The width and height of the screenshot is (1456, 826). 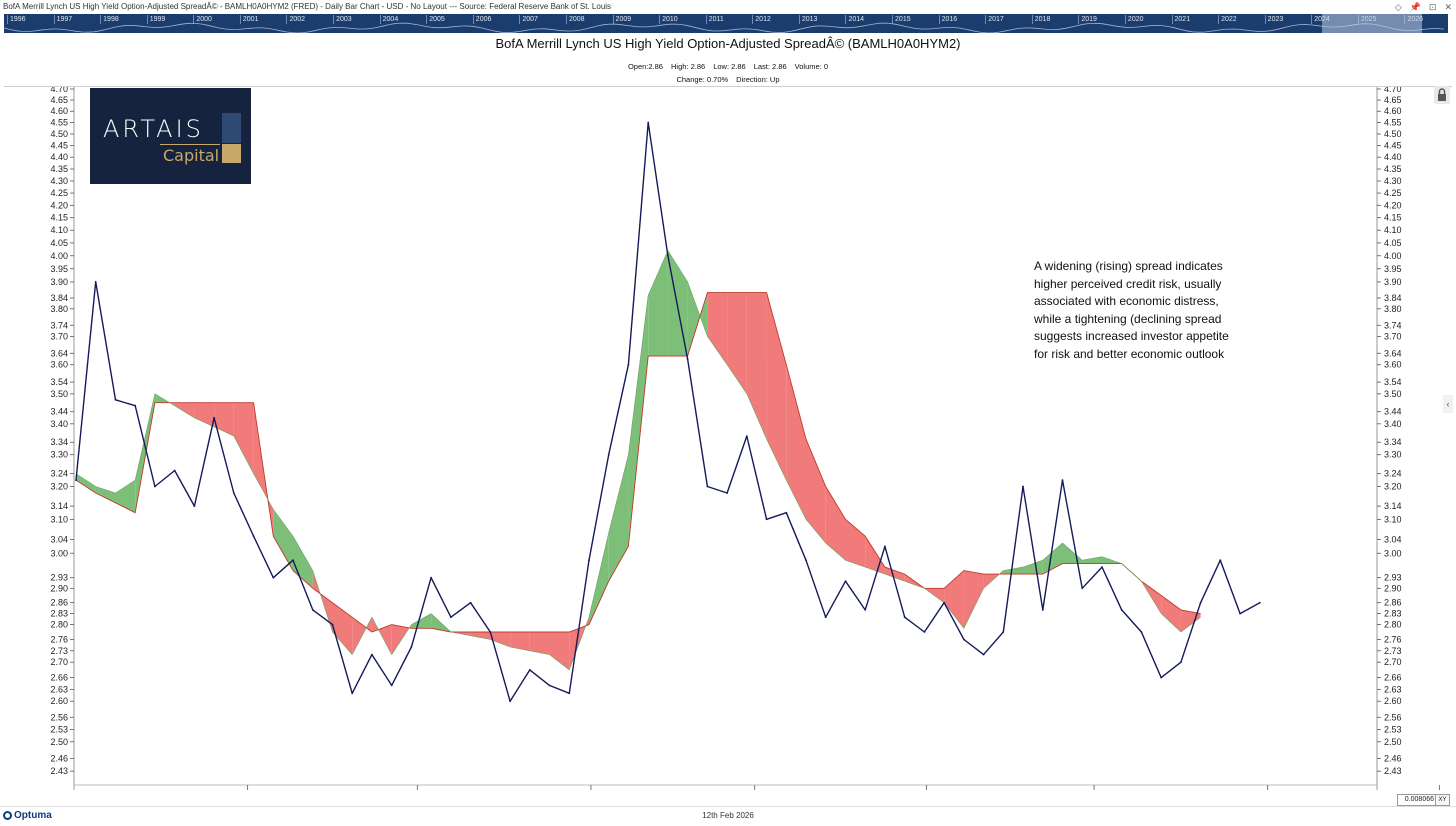 I want to click on y-tick-label-right: 3.74, so click(x=1393, y=325).